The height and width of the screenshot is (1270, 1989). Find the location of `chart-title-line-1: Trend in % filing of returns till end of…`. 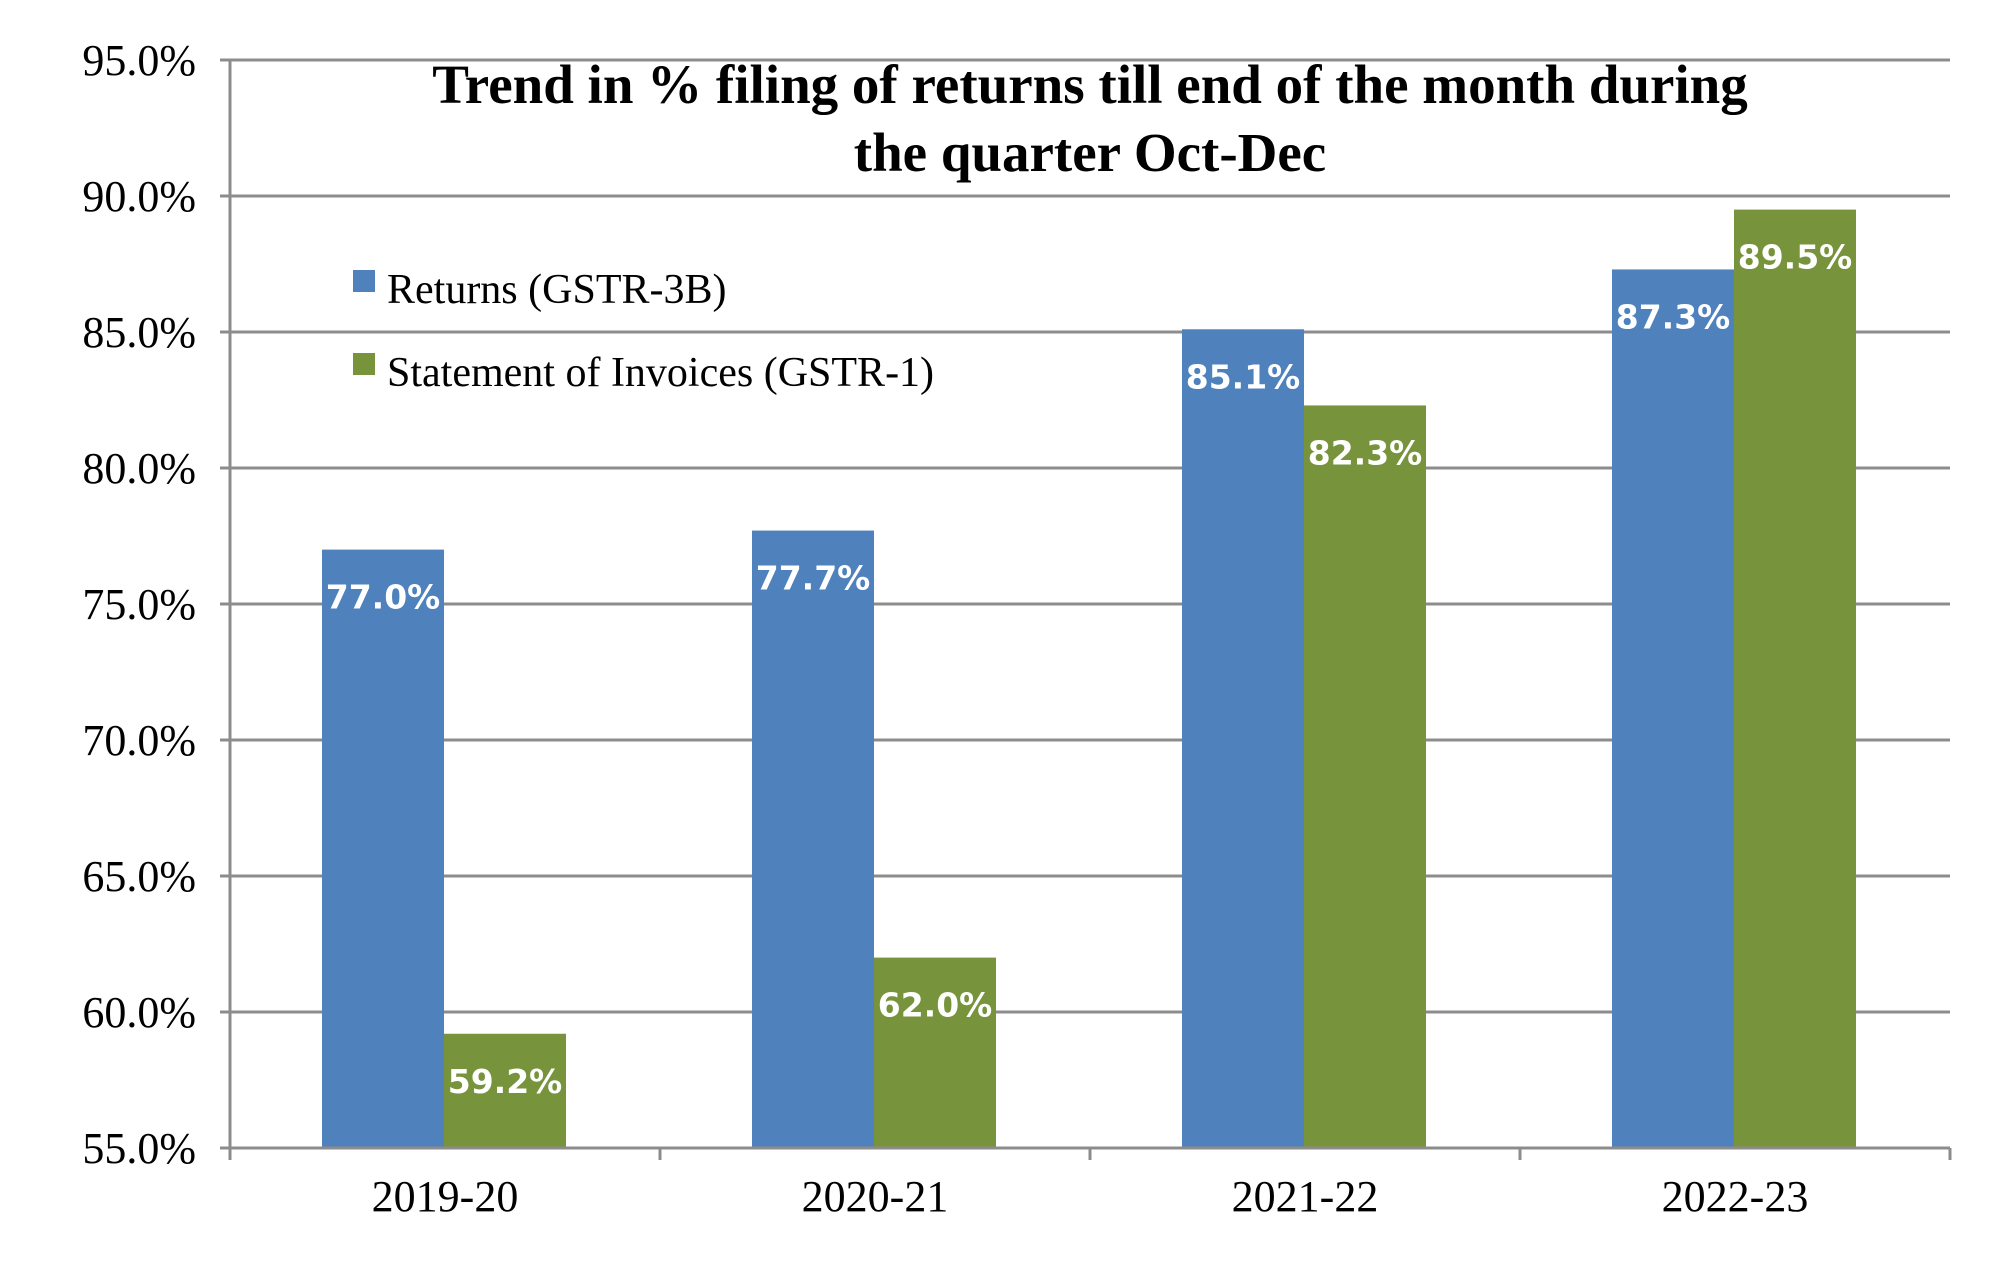

chart-title-line-1: Trend in % filing of returns till end of… is located at coordinates (1090, 84).